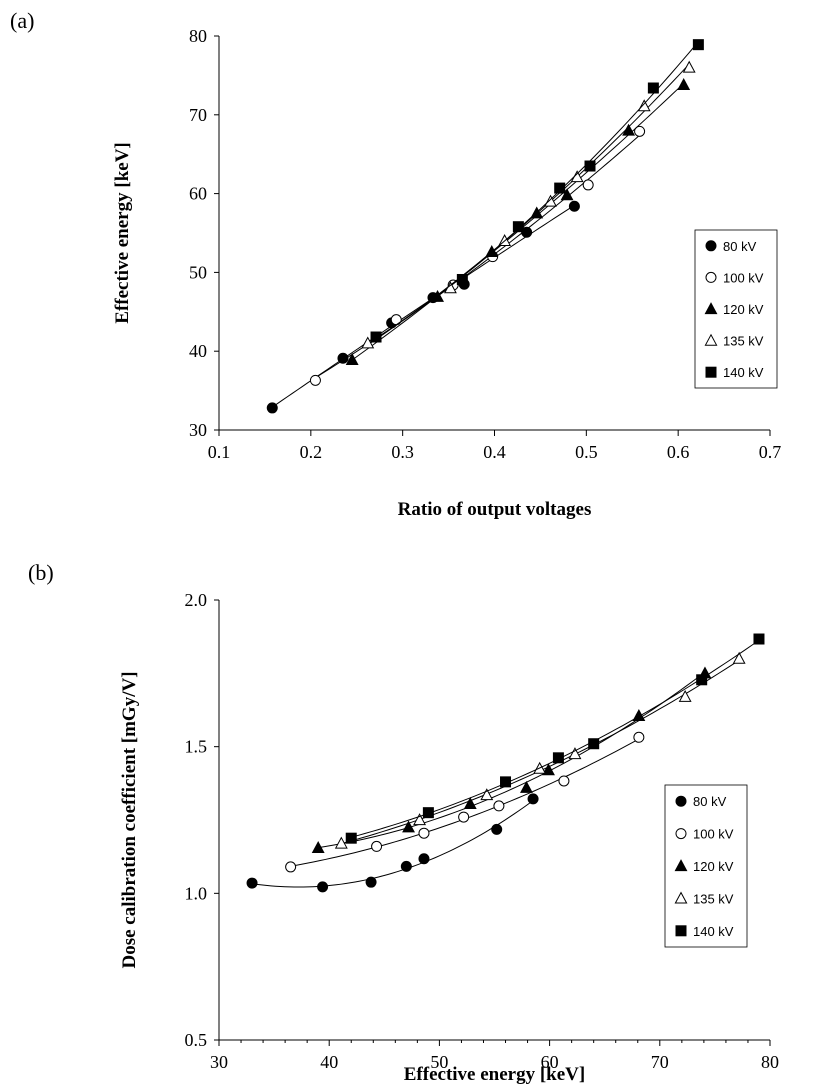 The height and width of the screenshot is (1085, 817). I want to click on series-100-kv, so click(465, 802).